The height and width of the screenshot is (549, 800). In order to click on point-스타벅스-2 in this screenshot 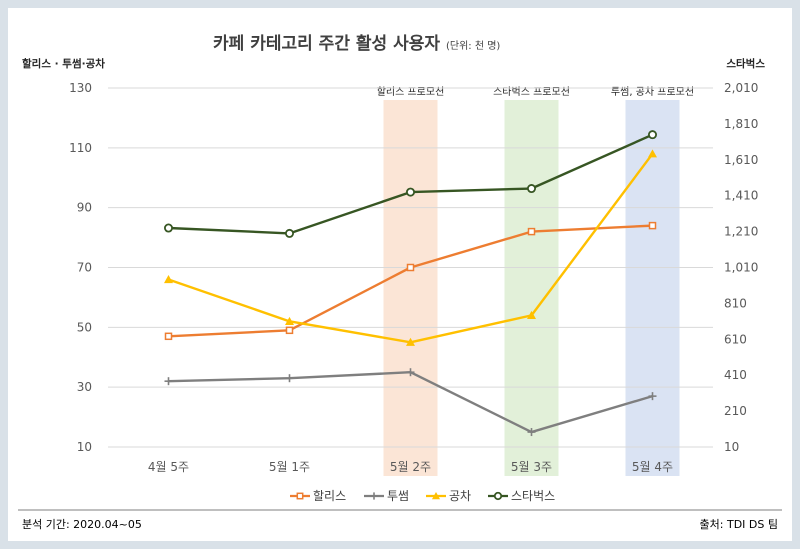, I will do `click(410, 192)`.